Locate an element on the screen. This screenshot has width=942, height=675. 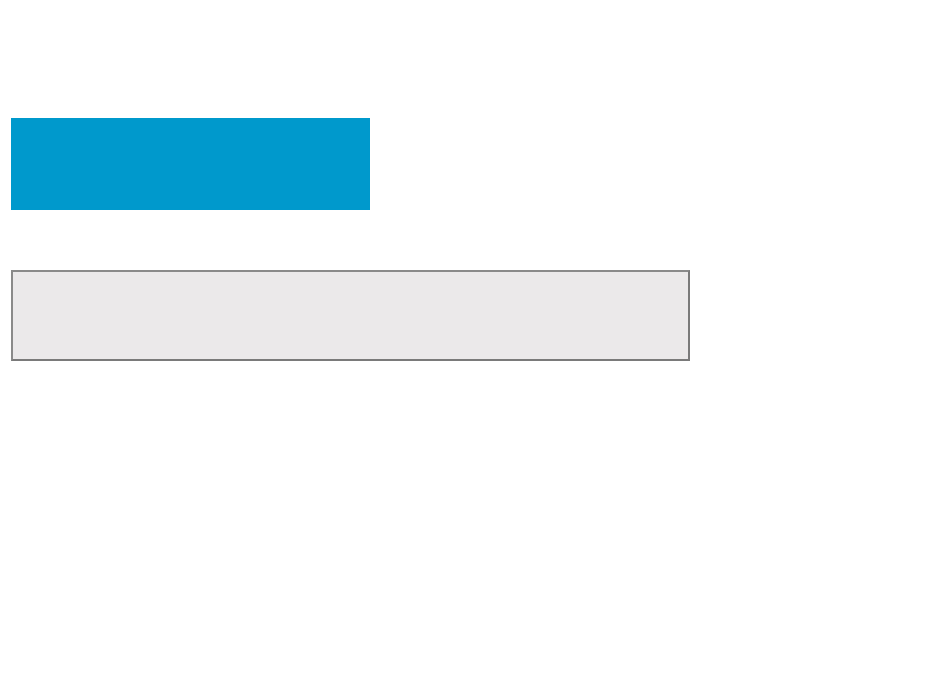
blue-button-block is located at coordinates (190, 164).